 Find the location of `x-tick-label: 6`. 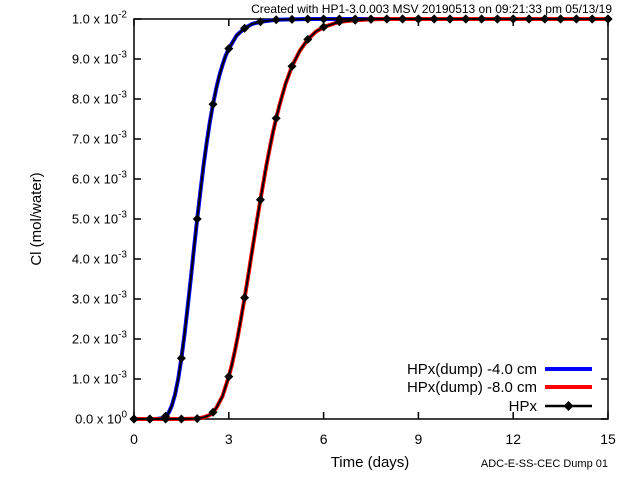

x-tick-label: 6 is located at coordinates (324, 439).